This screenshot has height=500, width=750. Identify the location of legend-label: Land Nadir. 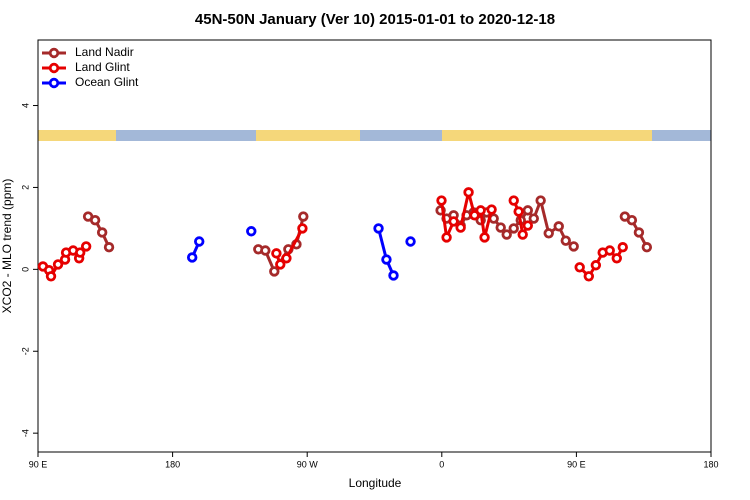
(104, 52).